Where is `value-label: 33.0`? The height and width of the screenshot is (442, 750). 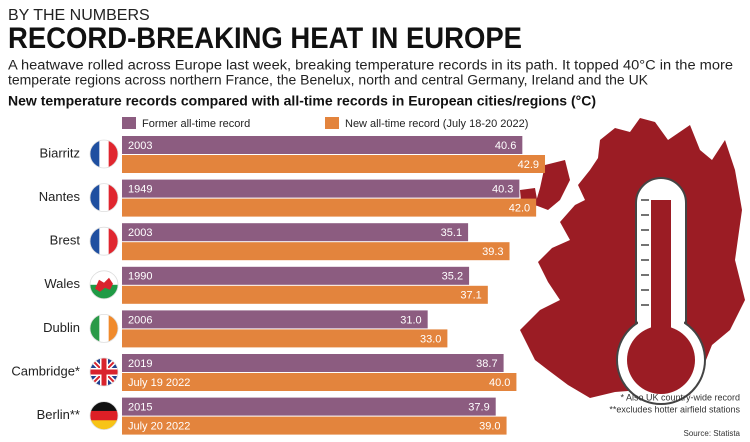 value-label: 33.0 is located at coordinates (430, 339).